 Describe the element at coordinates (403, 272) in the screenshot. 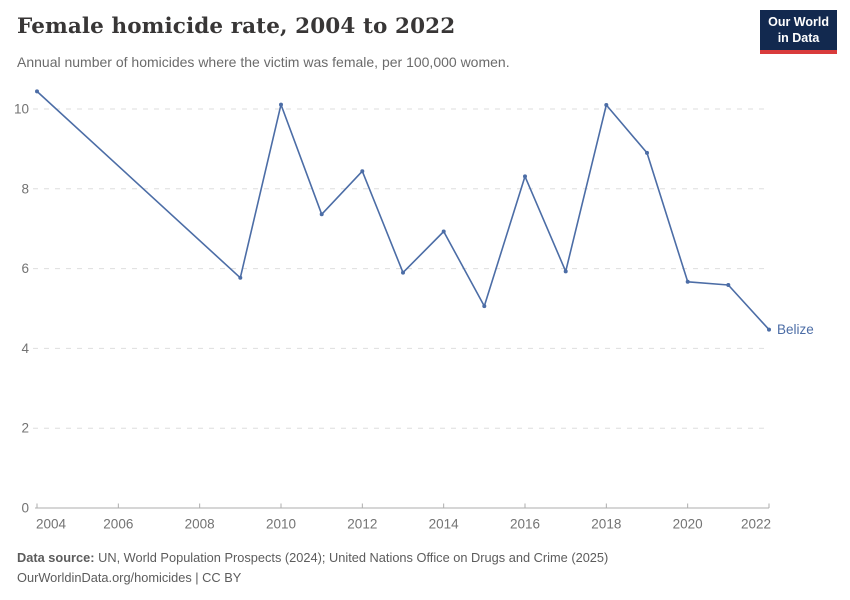

I see `data-point-belize-2013` at that location.